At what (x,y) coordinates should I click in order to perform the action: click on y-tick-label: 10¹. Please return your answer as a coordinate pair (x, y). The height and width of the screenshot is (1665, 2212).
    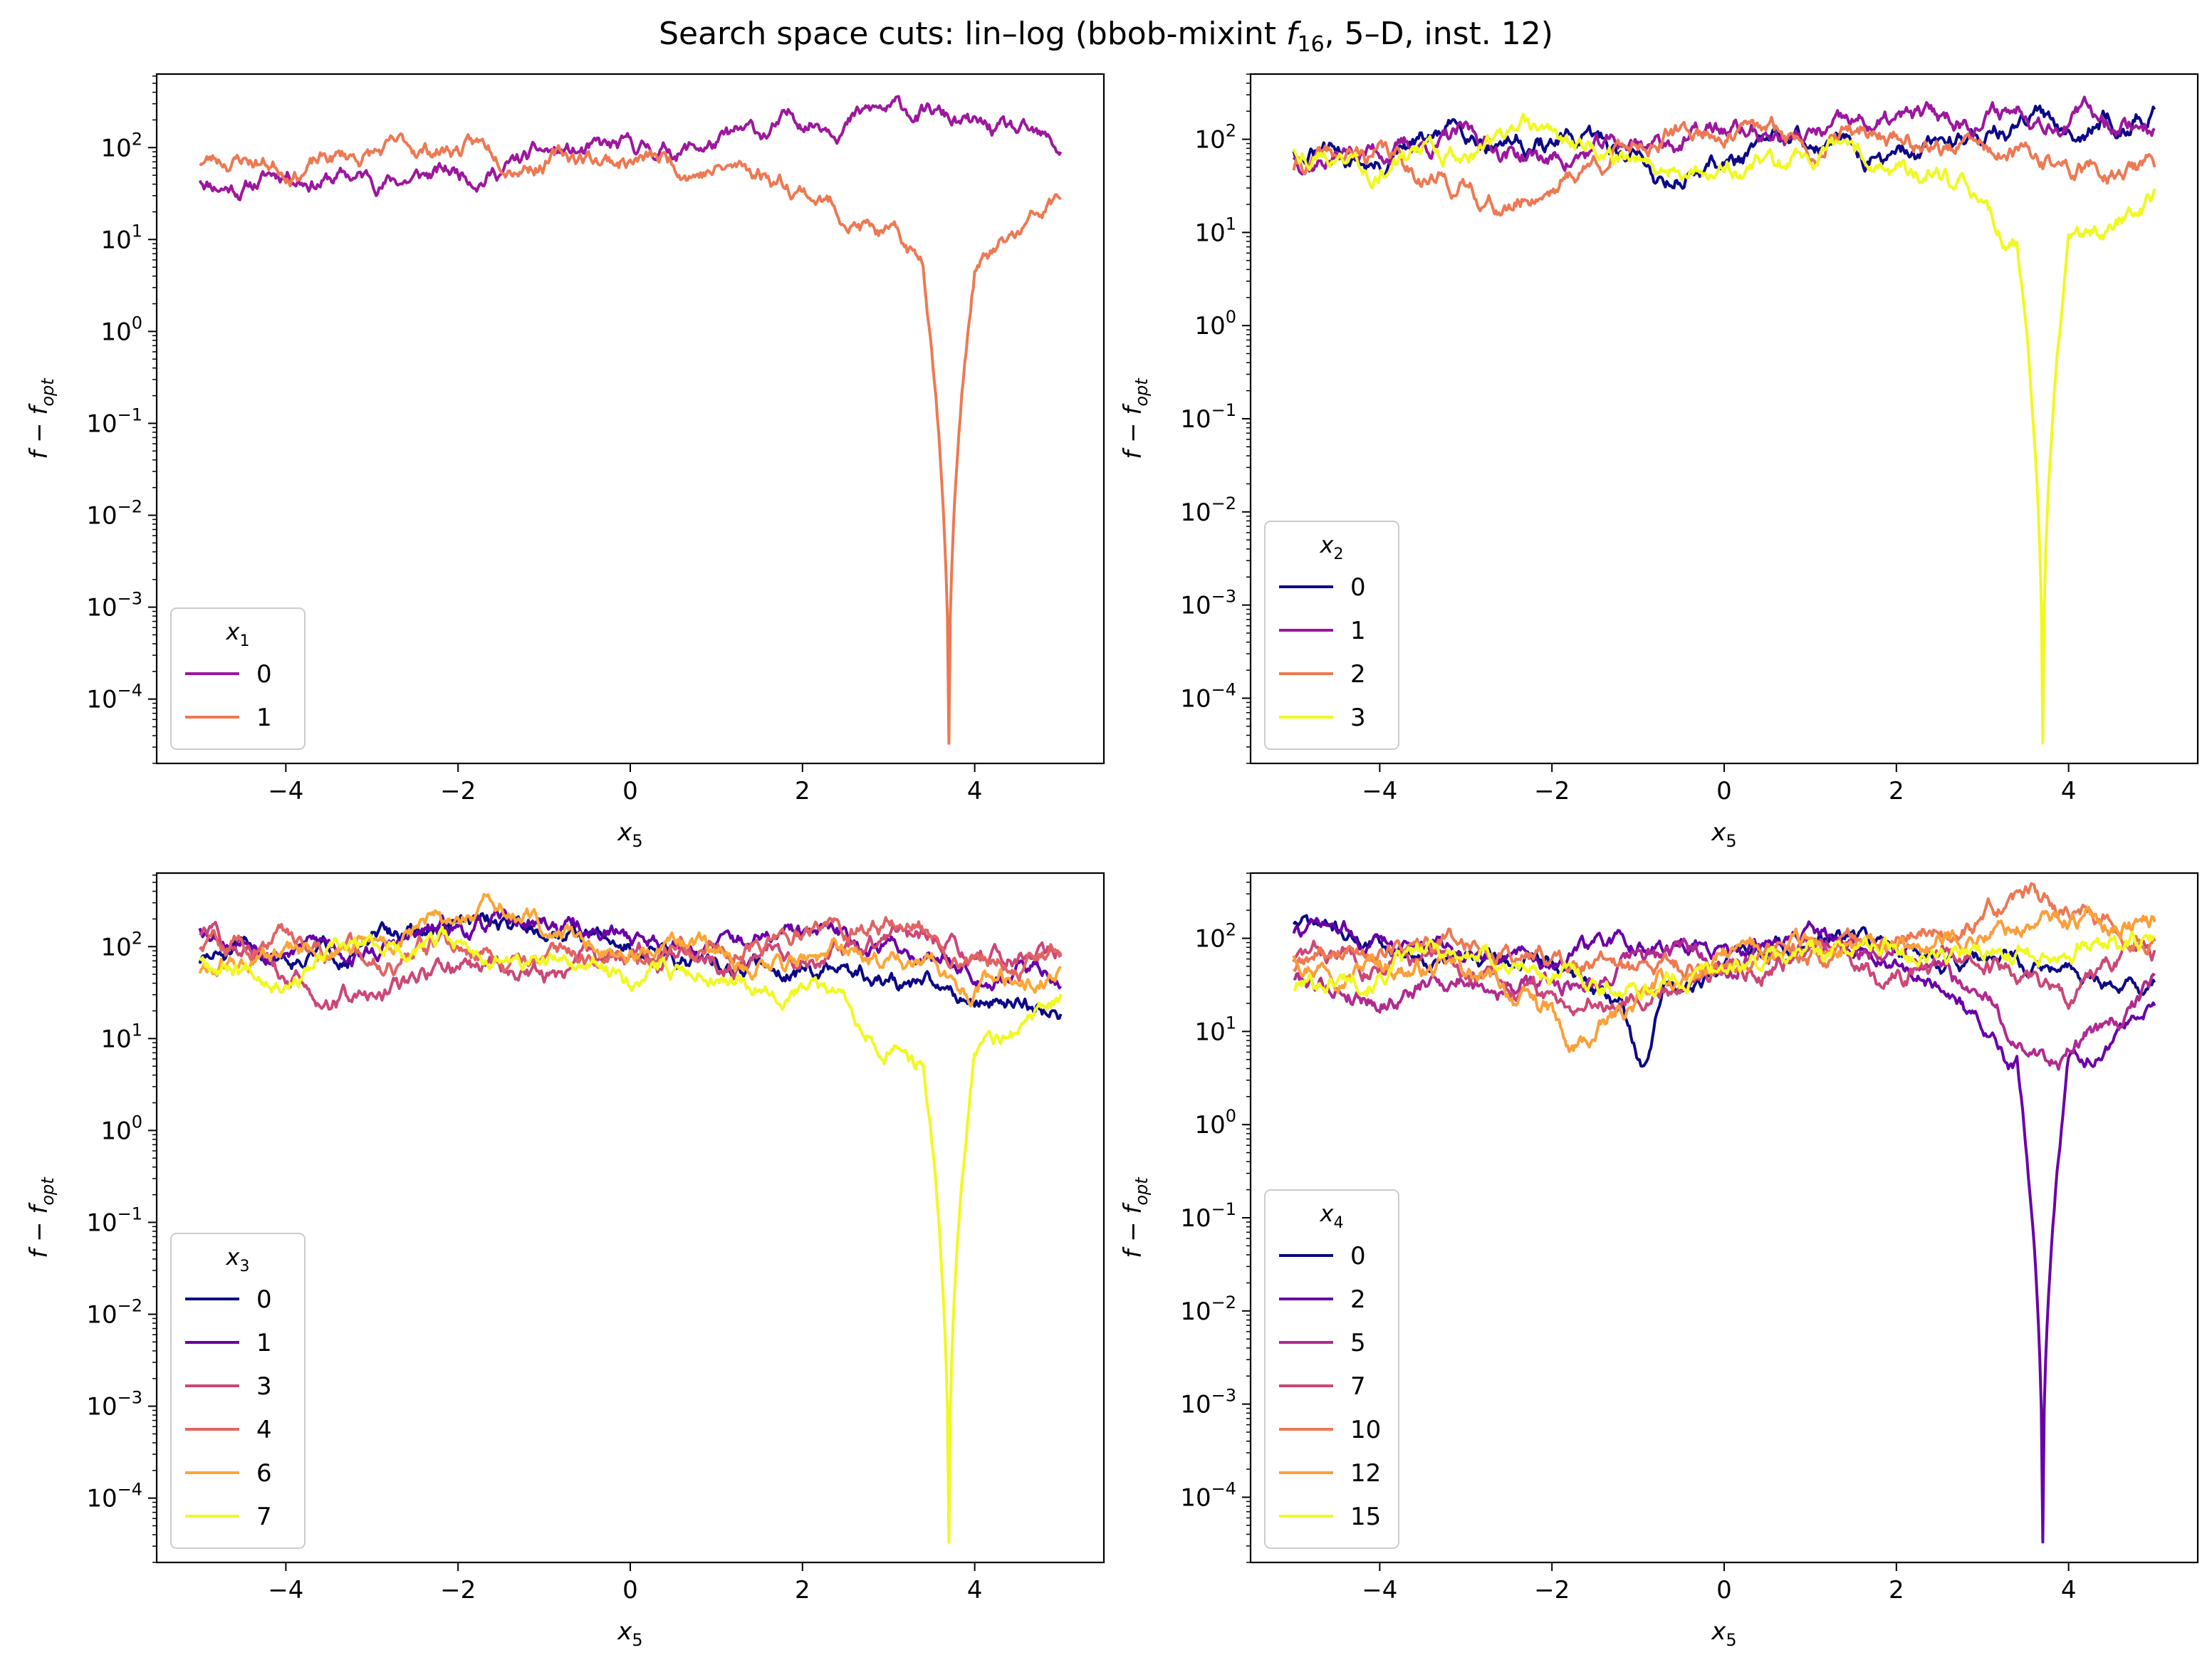
    Looking at the image, I should click on (1215, 230).